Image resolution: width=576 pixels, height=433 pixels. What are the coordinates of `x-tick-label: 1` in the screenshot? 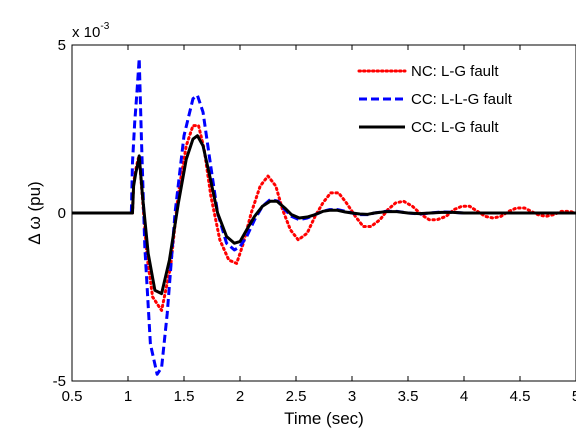 It's located at (128, 396).